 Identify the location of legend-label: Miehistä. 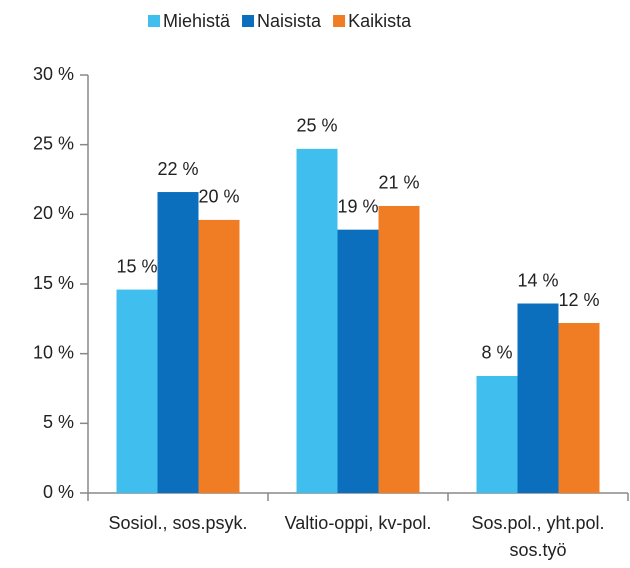
(197, 21).